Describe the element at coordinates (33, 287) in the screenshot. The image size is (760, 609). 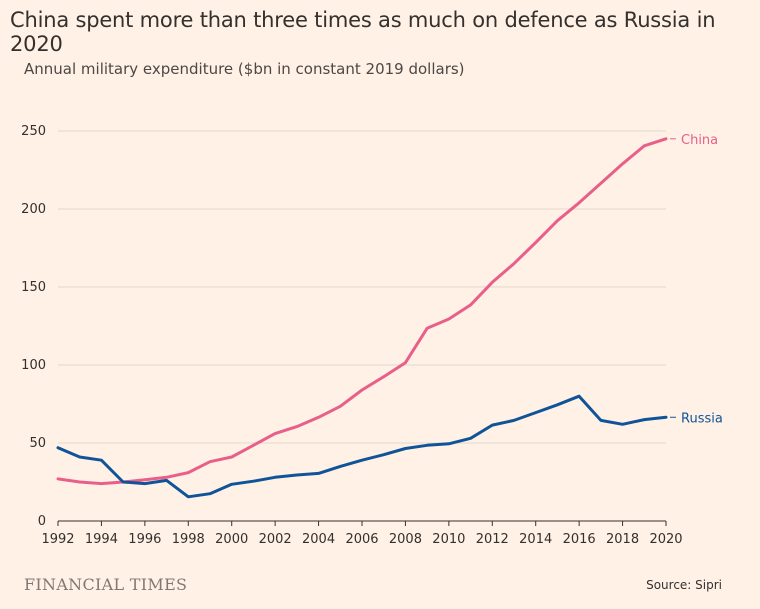
I see `y-tick-label: 150` at that location.